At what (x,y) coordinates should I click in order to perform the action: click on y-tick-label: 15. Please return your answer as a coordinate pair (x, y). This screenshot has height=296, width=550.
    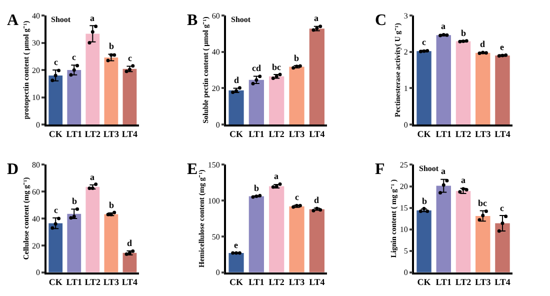
    Looking at the image, I should click on (404, 208).